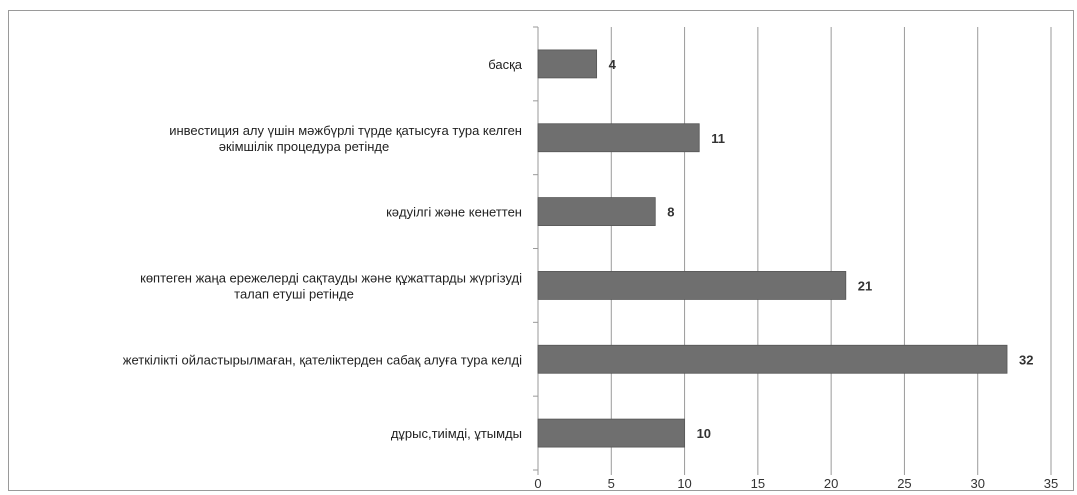  What do you see at coordinates (456, 433) in the screenshot?
I see `category-label: дұрыс,тиімді, ұтымды` at bounding box center [456, 433].